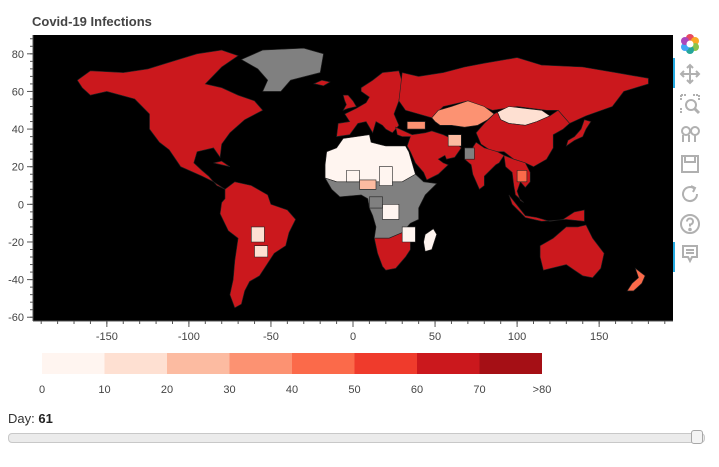 Image resolution: width=719 pixels, height=467 pixels. I want to click on region-greenland, so click(282, 69).